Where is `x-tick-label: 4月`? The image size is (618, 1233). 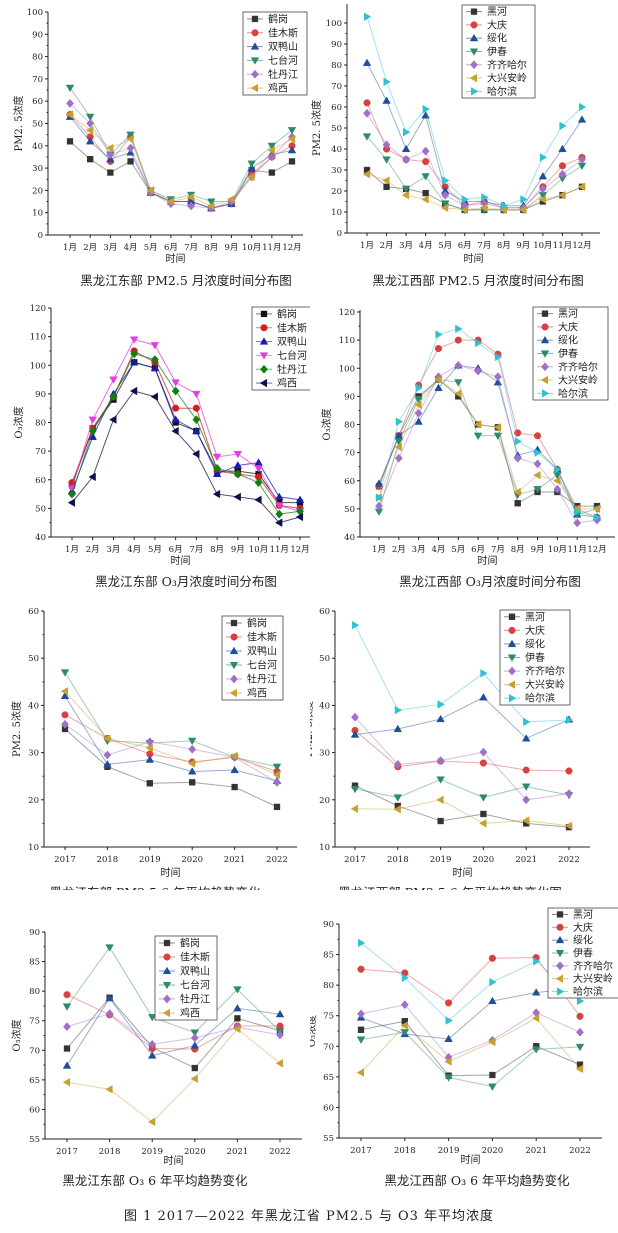 x-tick-label: 4月 is located at coordinates (134, 550).